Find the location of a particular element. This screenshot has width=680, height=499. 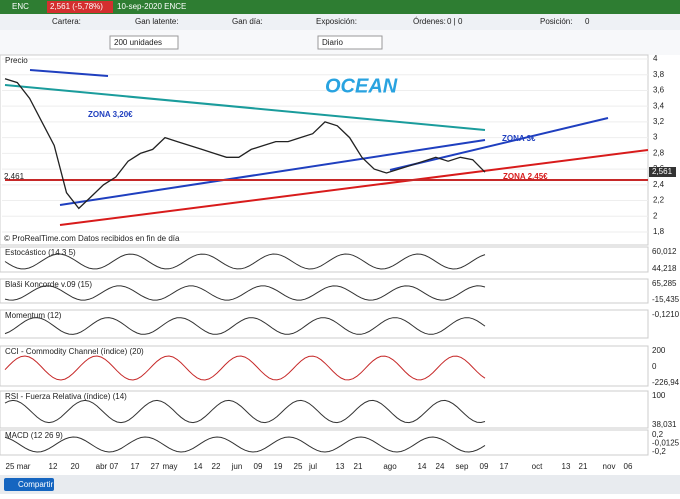

y-tick-label: 2,8 is located at coordinates (659, 152).